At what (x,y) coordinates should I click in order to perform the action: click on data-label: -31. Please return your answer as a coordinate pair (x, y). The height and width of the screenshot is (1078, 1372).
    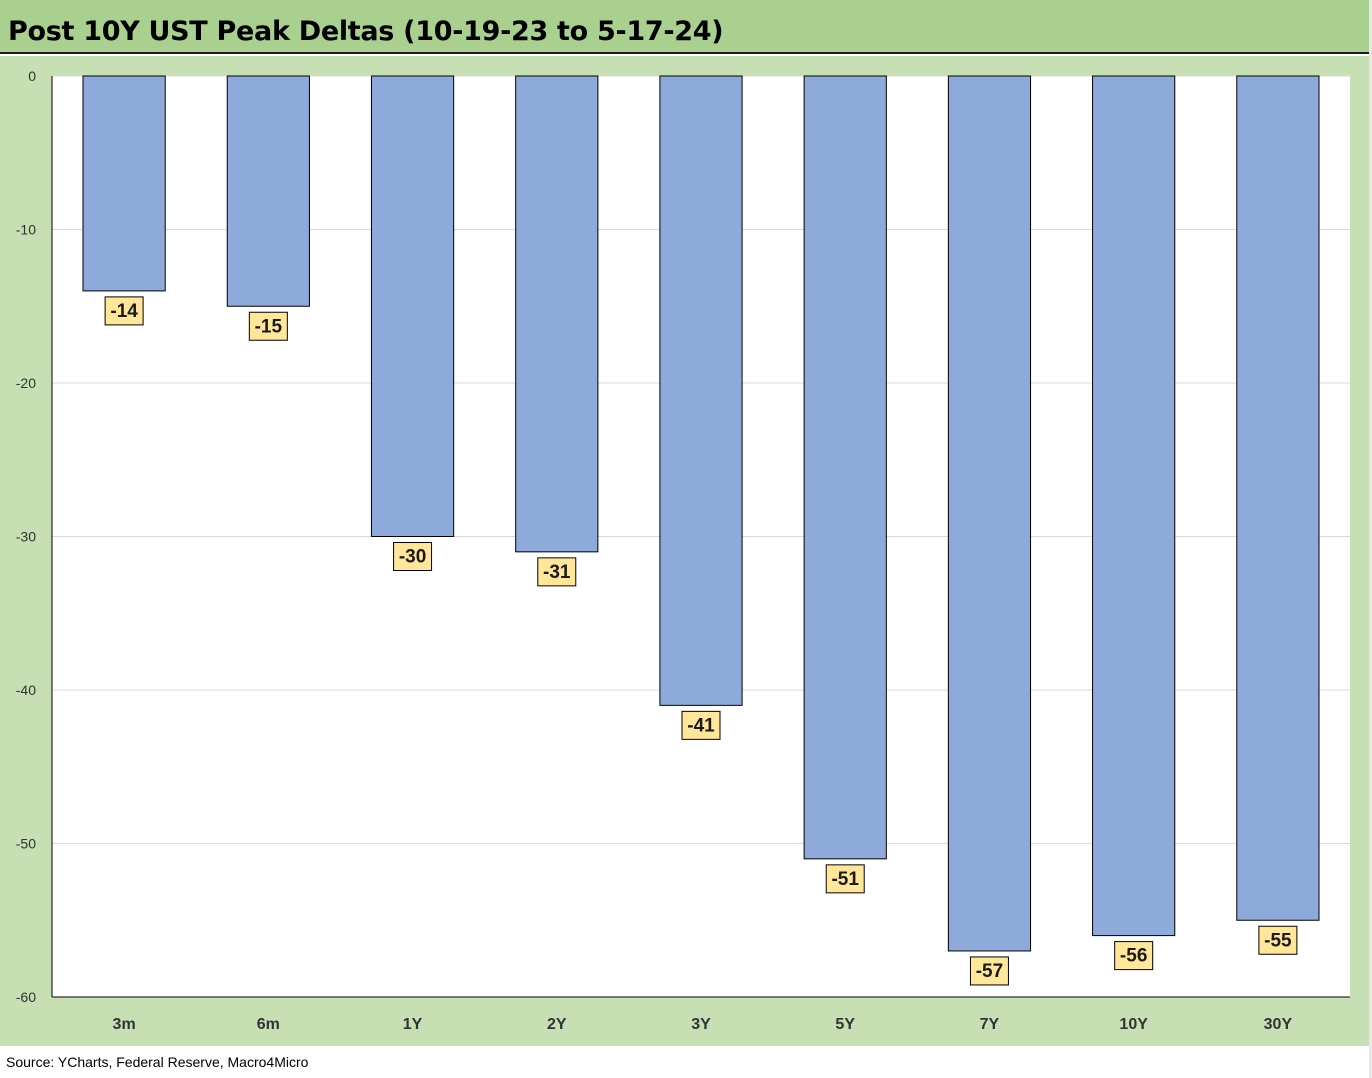
    Looking at the image, I should click on (557, 572).